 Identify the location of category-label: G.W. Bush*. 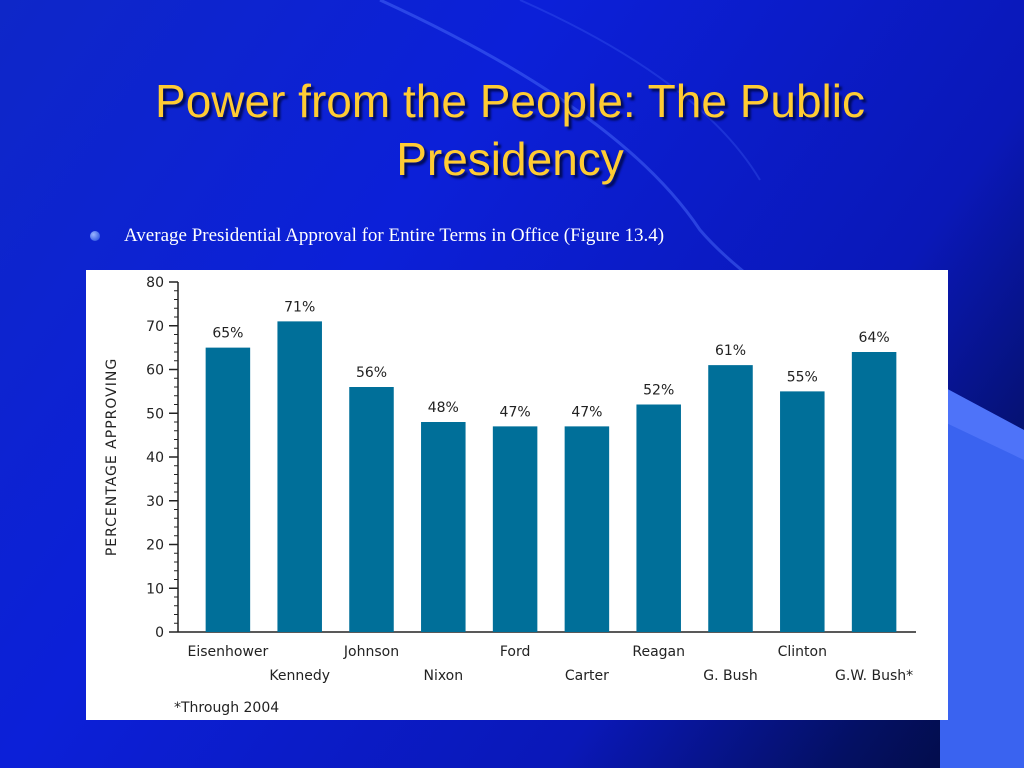
(874, 676).